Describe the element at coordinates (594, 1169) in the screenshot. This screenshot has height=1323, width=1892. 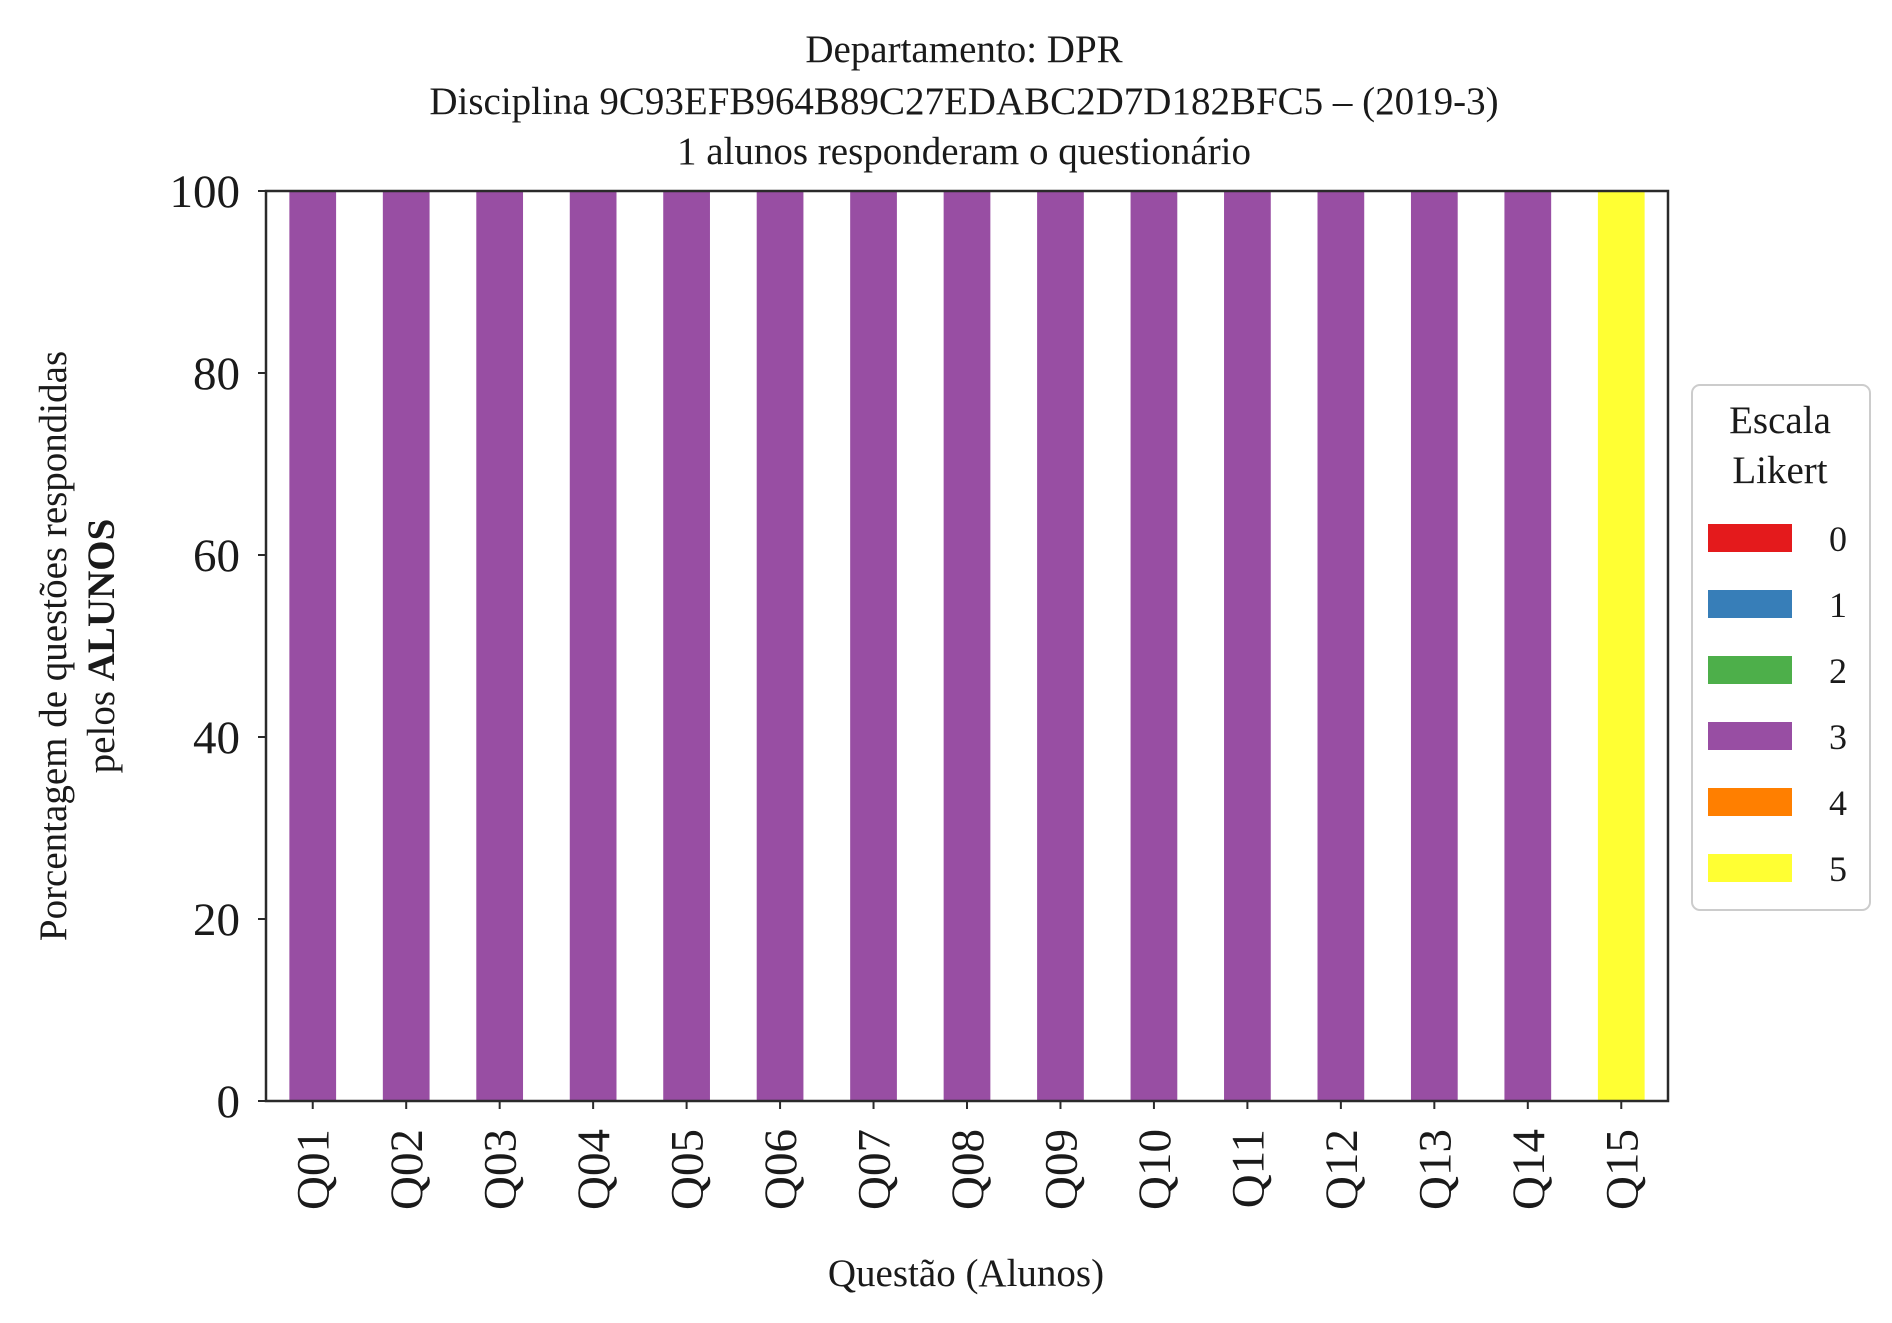
I see `x-tick-label-q04: Q04` at that location.